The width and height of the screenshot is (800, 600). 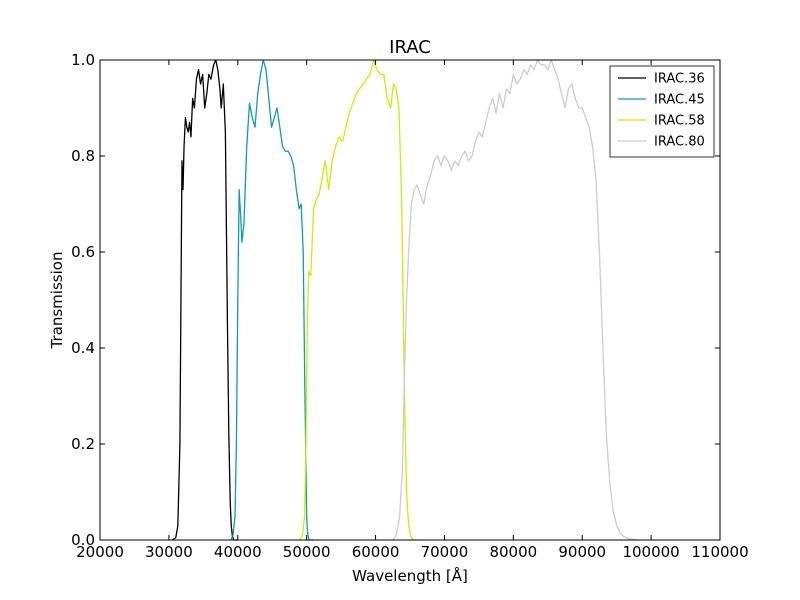 I want to click on legend: IRAC.36 IRAC.45 IRAC.58 IRAC.80, so click(x=662, y=111).